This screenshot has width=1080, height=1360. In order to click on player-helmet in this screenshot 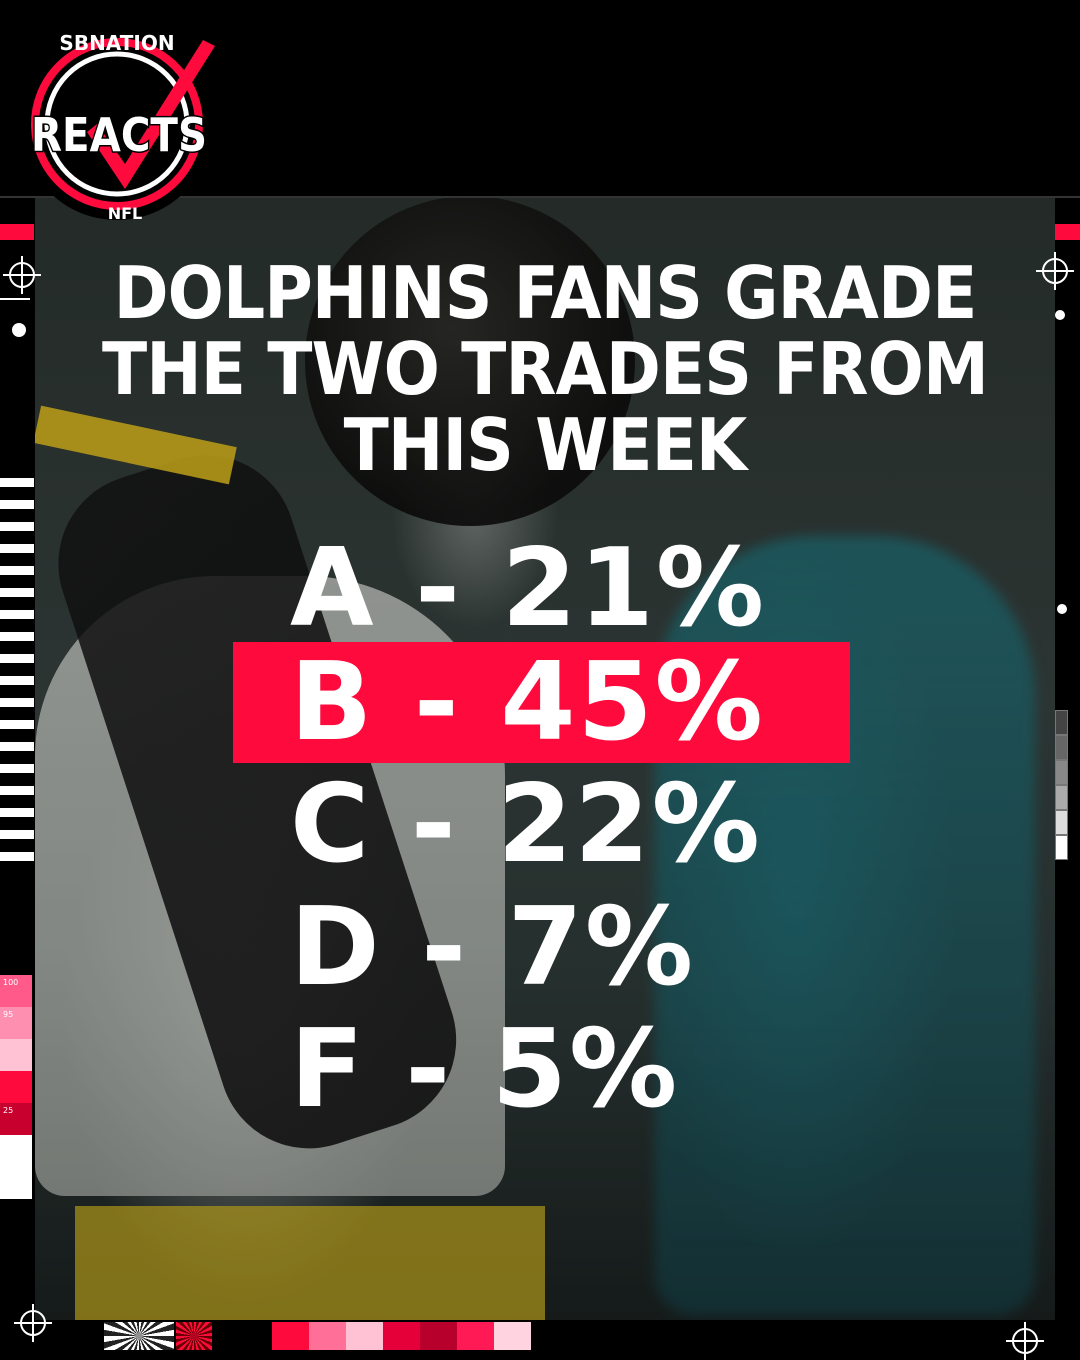, I will do `click(470, 361)`.